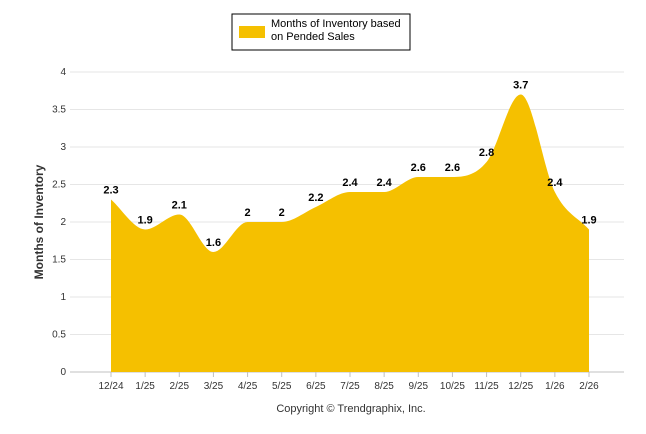 This screenshot has height=434, width=646. What do you see at coordinates (589, 386) in the screenshot?
I see `x-tick-label-2-26: 2/26` at bounding box center [589, 386].